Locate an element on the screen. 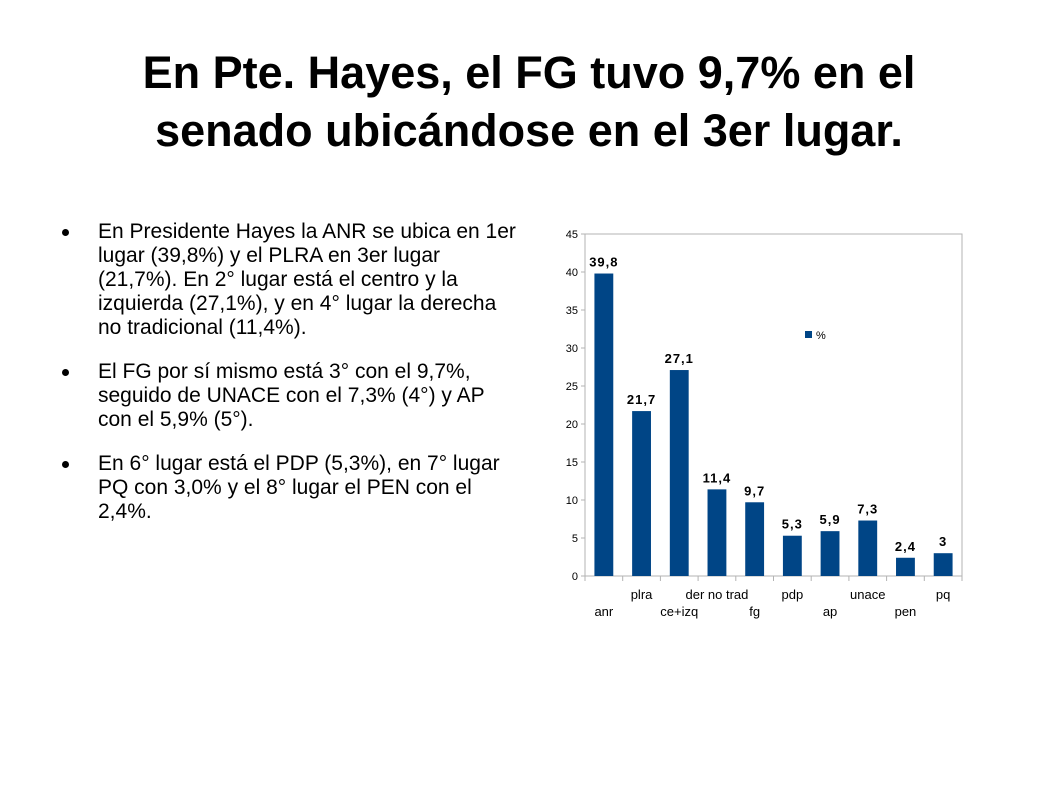 The image size is (1058, 793). x-tick-label: ce+izq is located at coordinates (679, 611).